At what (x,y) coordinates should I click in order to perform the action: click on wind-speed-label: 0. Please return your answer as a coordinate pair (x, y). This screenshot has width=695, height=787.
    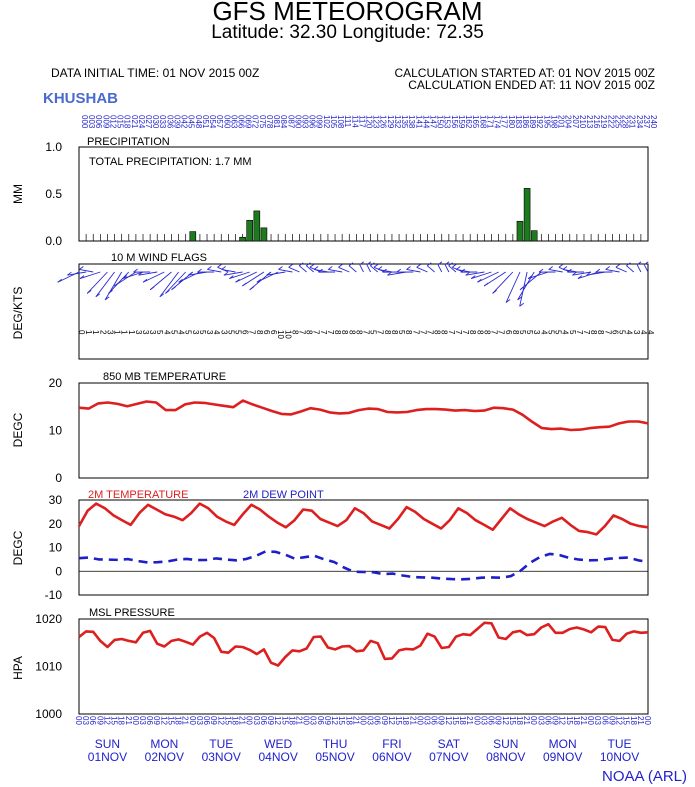
    Looking at the image, I should click on (81, 332).